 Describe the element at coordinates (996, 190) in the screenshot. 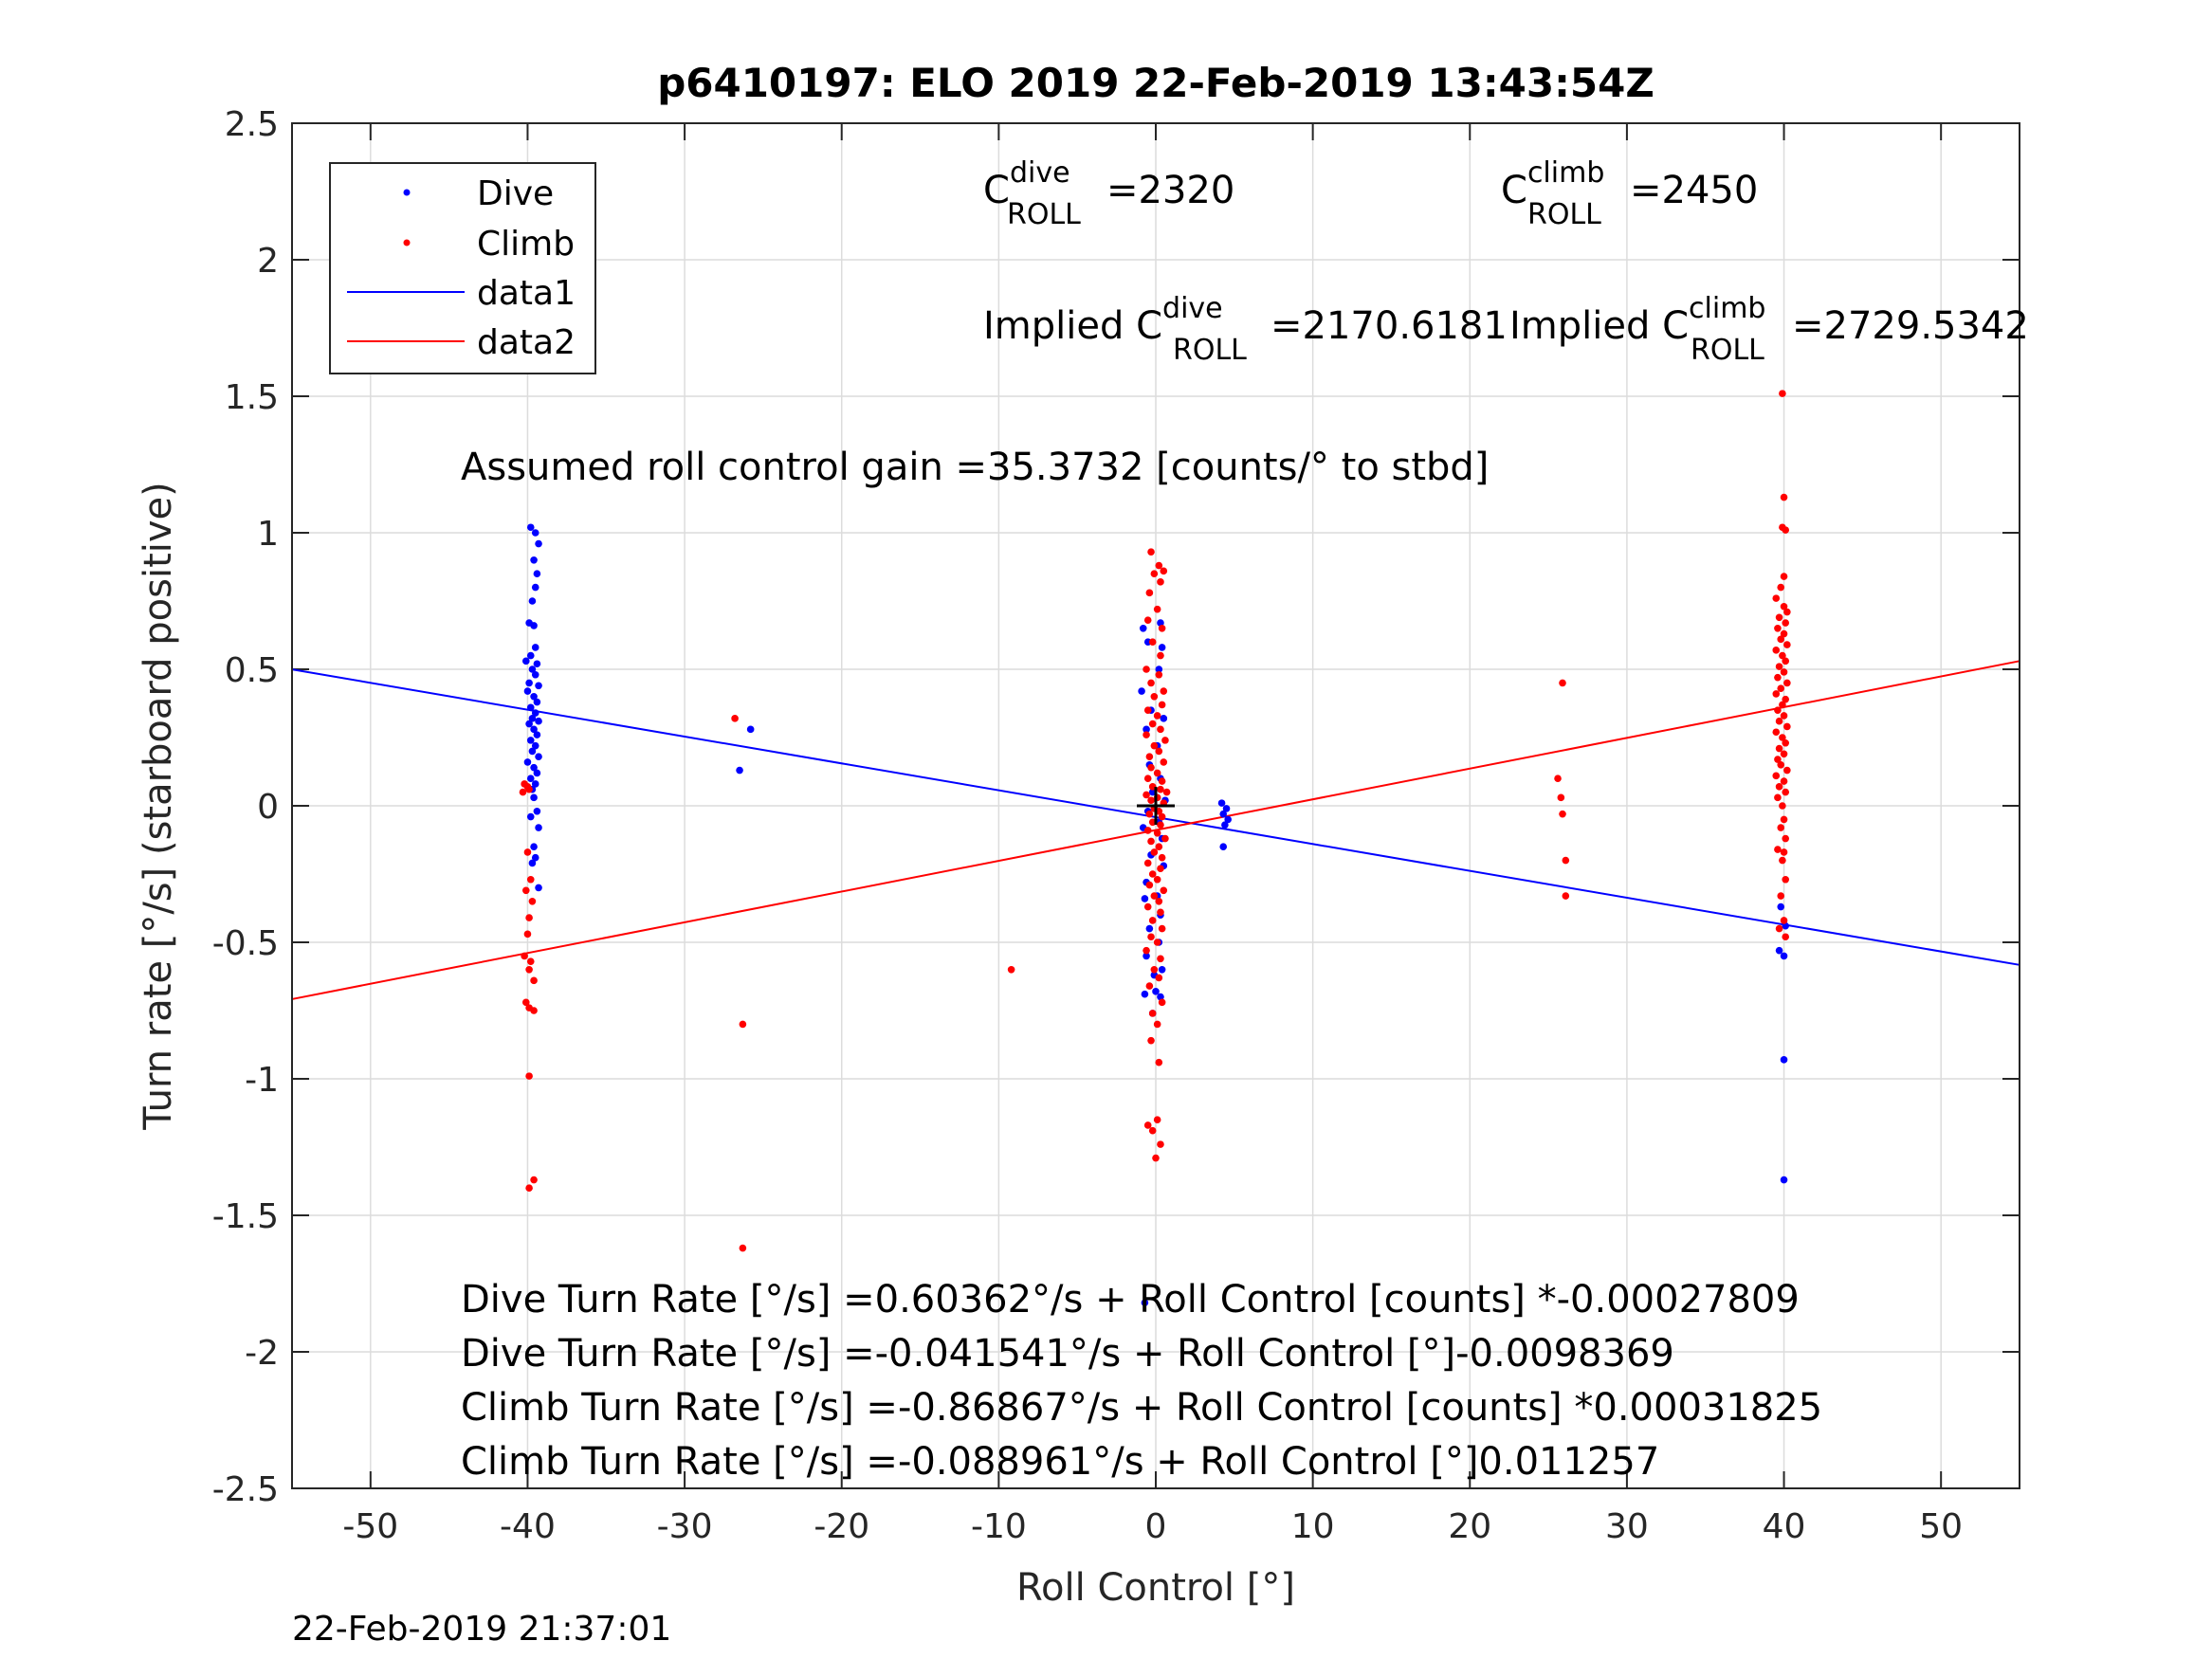

I see `c-roll-dive-base: C` at that location.